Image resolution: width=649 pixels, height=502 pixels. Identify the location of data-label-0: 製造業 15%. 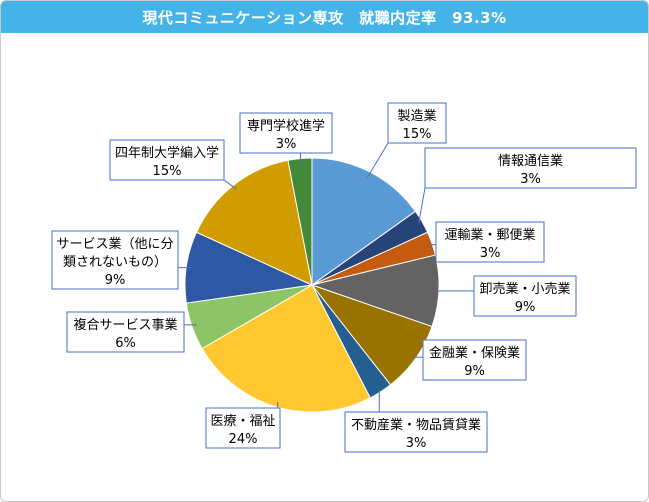
(406, 140).